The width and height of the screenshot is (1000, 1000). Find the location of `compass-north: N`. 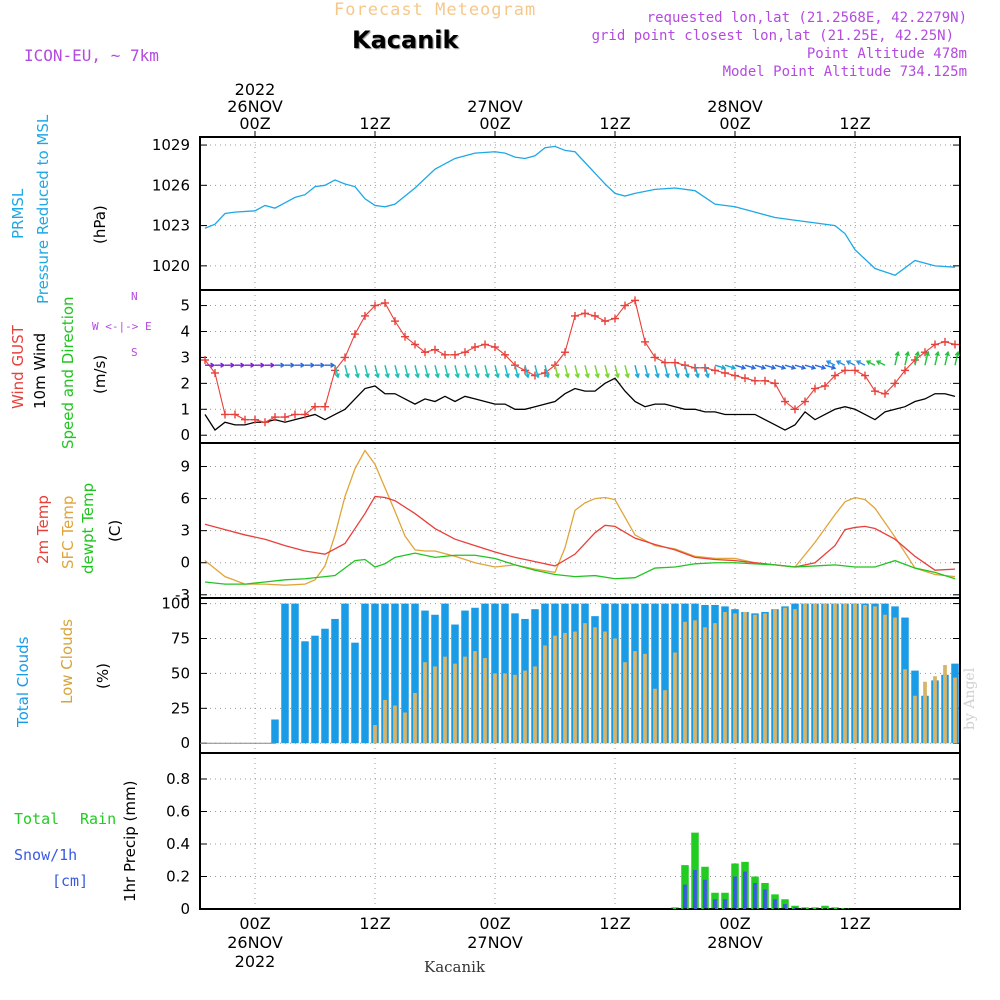

compass-north: N is located at coordinates (134, 296).